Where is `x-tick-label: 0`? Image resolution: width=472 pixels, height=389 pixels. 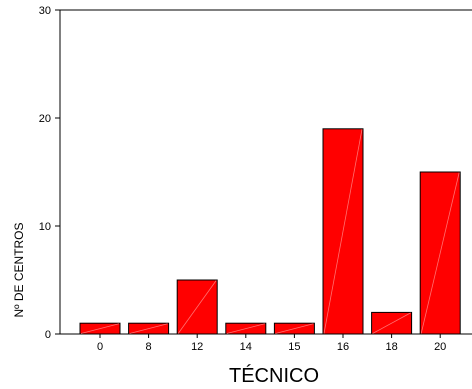 x-tick-label: 0 is located at coordinates (100, 347).